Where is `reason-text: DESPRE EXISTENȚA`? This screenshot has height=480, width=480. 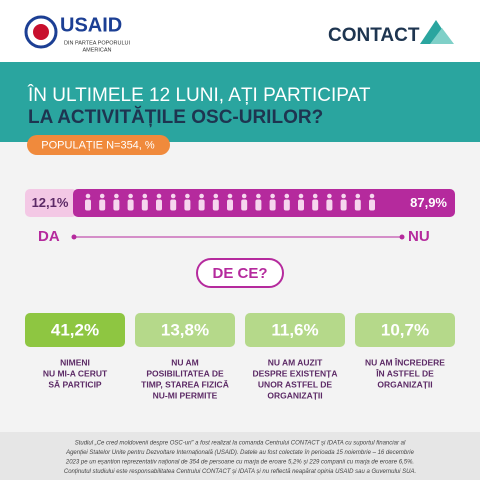 reason-text: DESPRE EXISTENȚA is located at coordinates (294, 373).